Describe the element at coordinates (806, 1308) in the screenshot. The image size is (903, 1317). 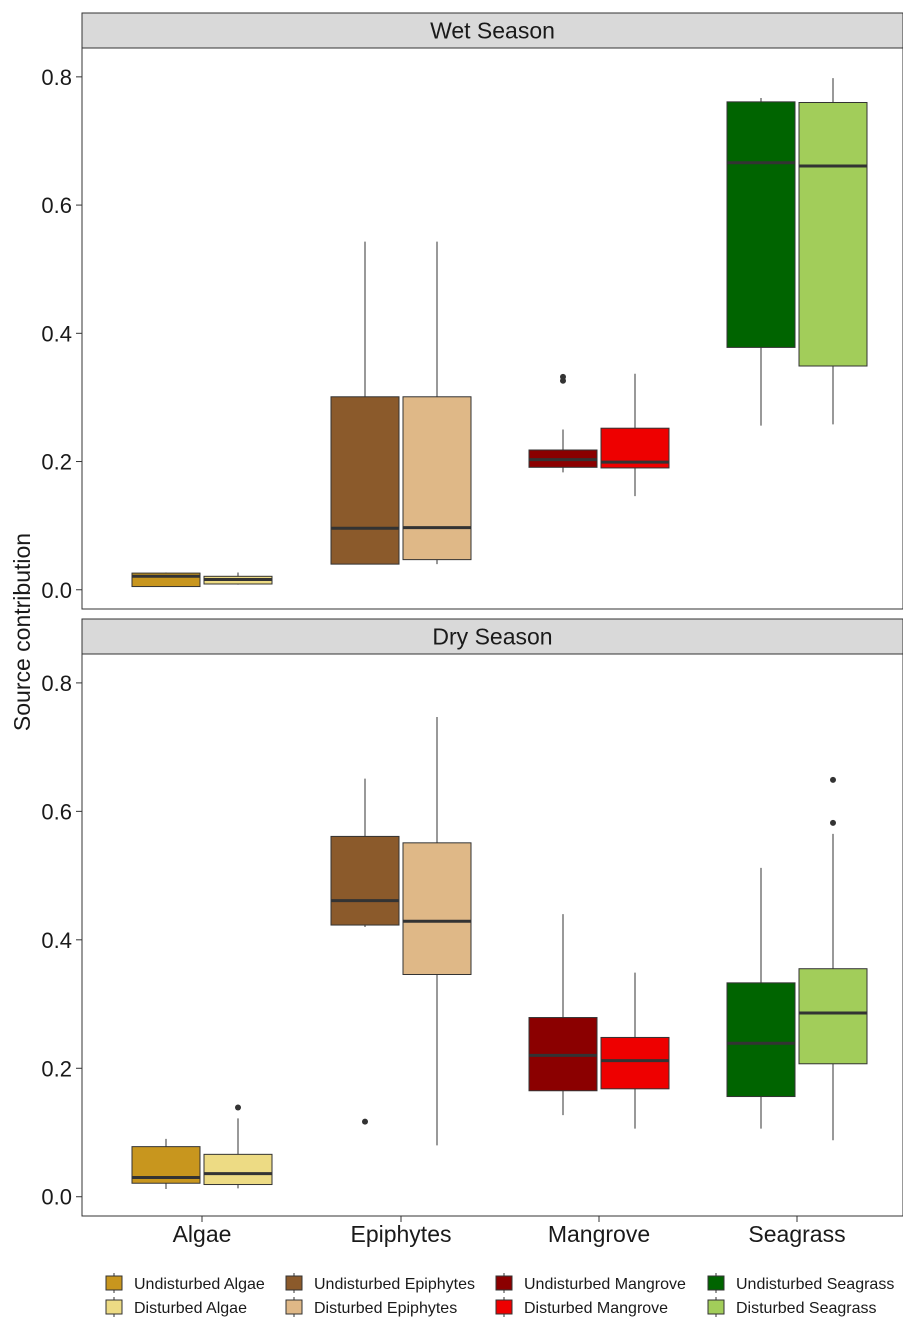
I see `legend-label: Disturbed Seagrass` at that location.